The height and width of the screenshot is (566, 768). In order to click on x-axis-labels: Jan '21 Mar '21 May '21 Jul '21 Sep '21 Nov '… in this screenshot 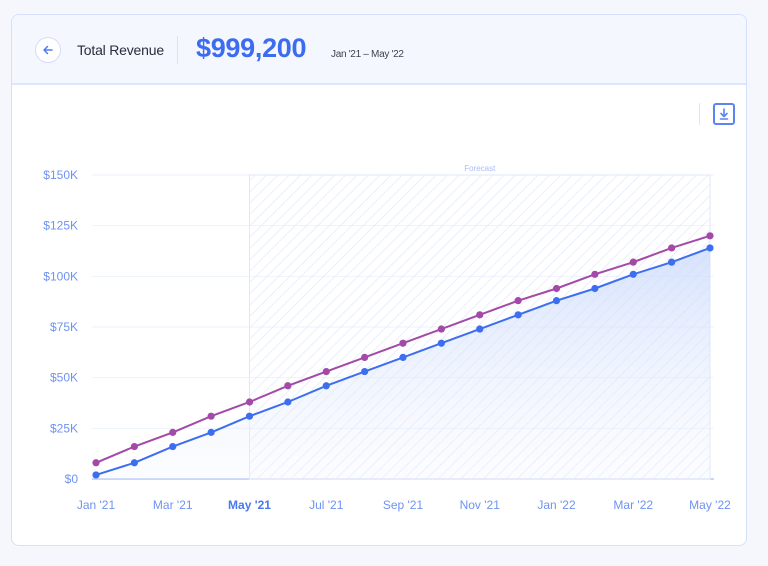, I will do `click(404, 505)`.